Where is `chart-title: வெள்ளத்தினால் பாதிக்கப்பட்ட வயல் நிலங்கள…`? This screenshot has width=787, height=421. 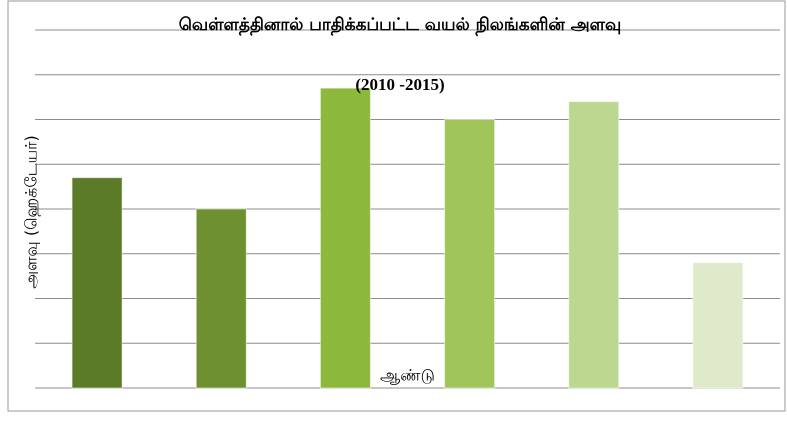
chart-title: வெள்ளத்தினால் பாதிக்கப்பட்ட வயல் நிலங்கள… is located at coordinates (400, 25).